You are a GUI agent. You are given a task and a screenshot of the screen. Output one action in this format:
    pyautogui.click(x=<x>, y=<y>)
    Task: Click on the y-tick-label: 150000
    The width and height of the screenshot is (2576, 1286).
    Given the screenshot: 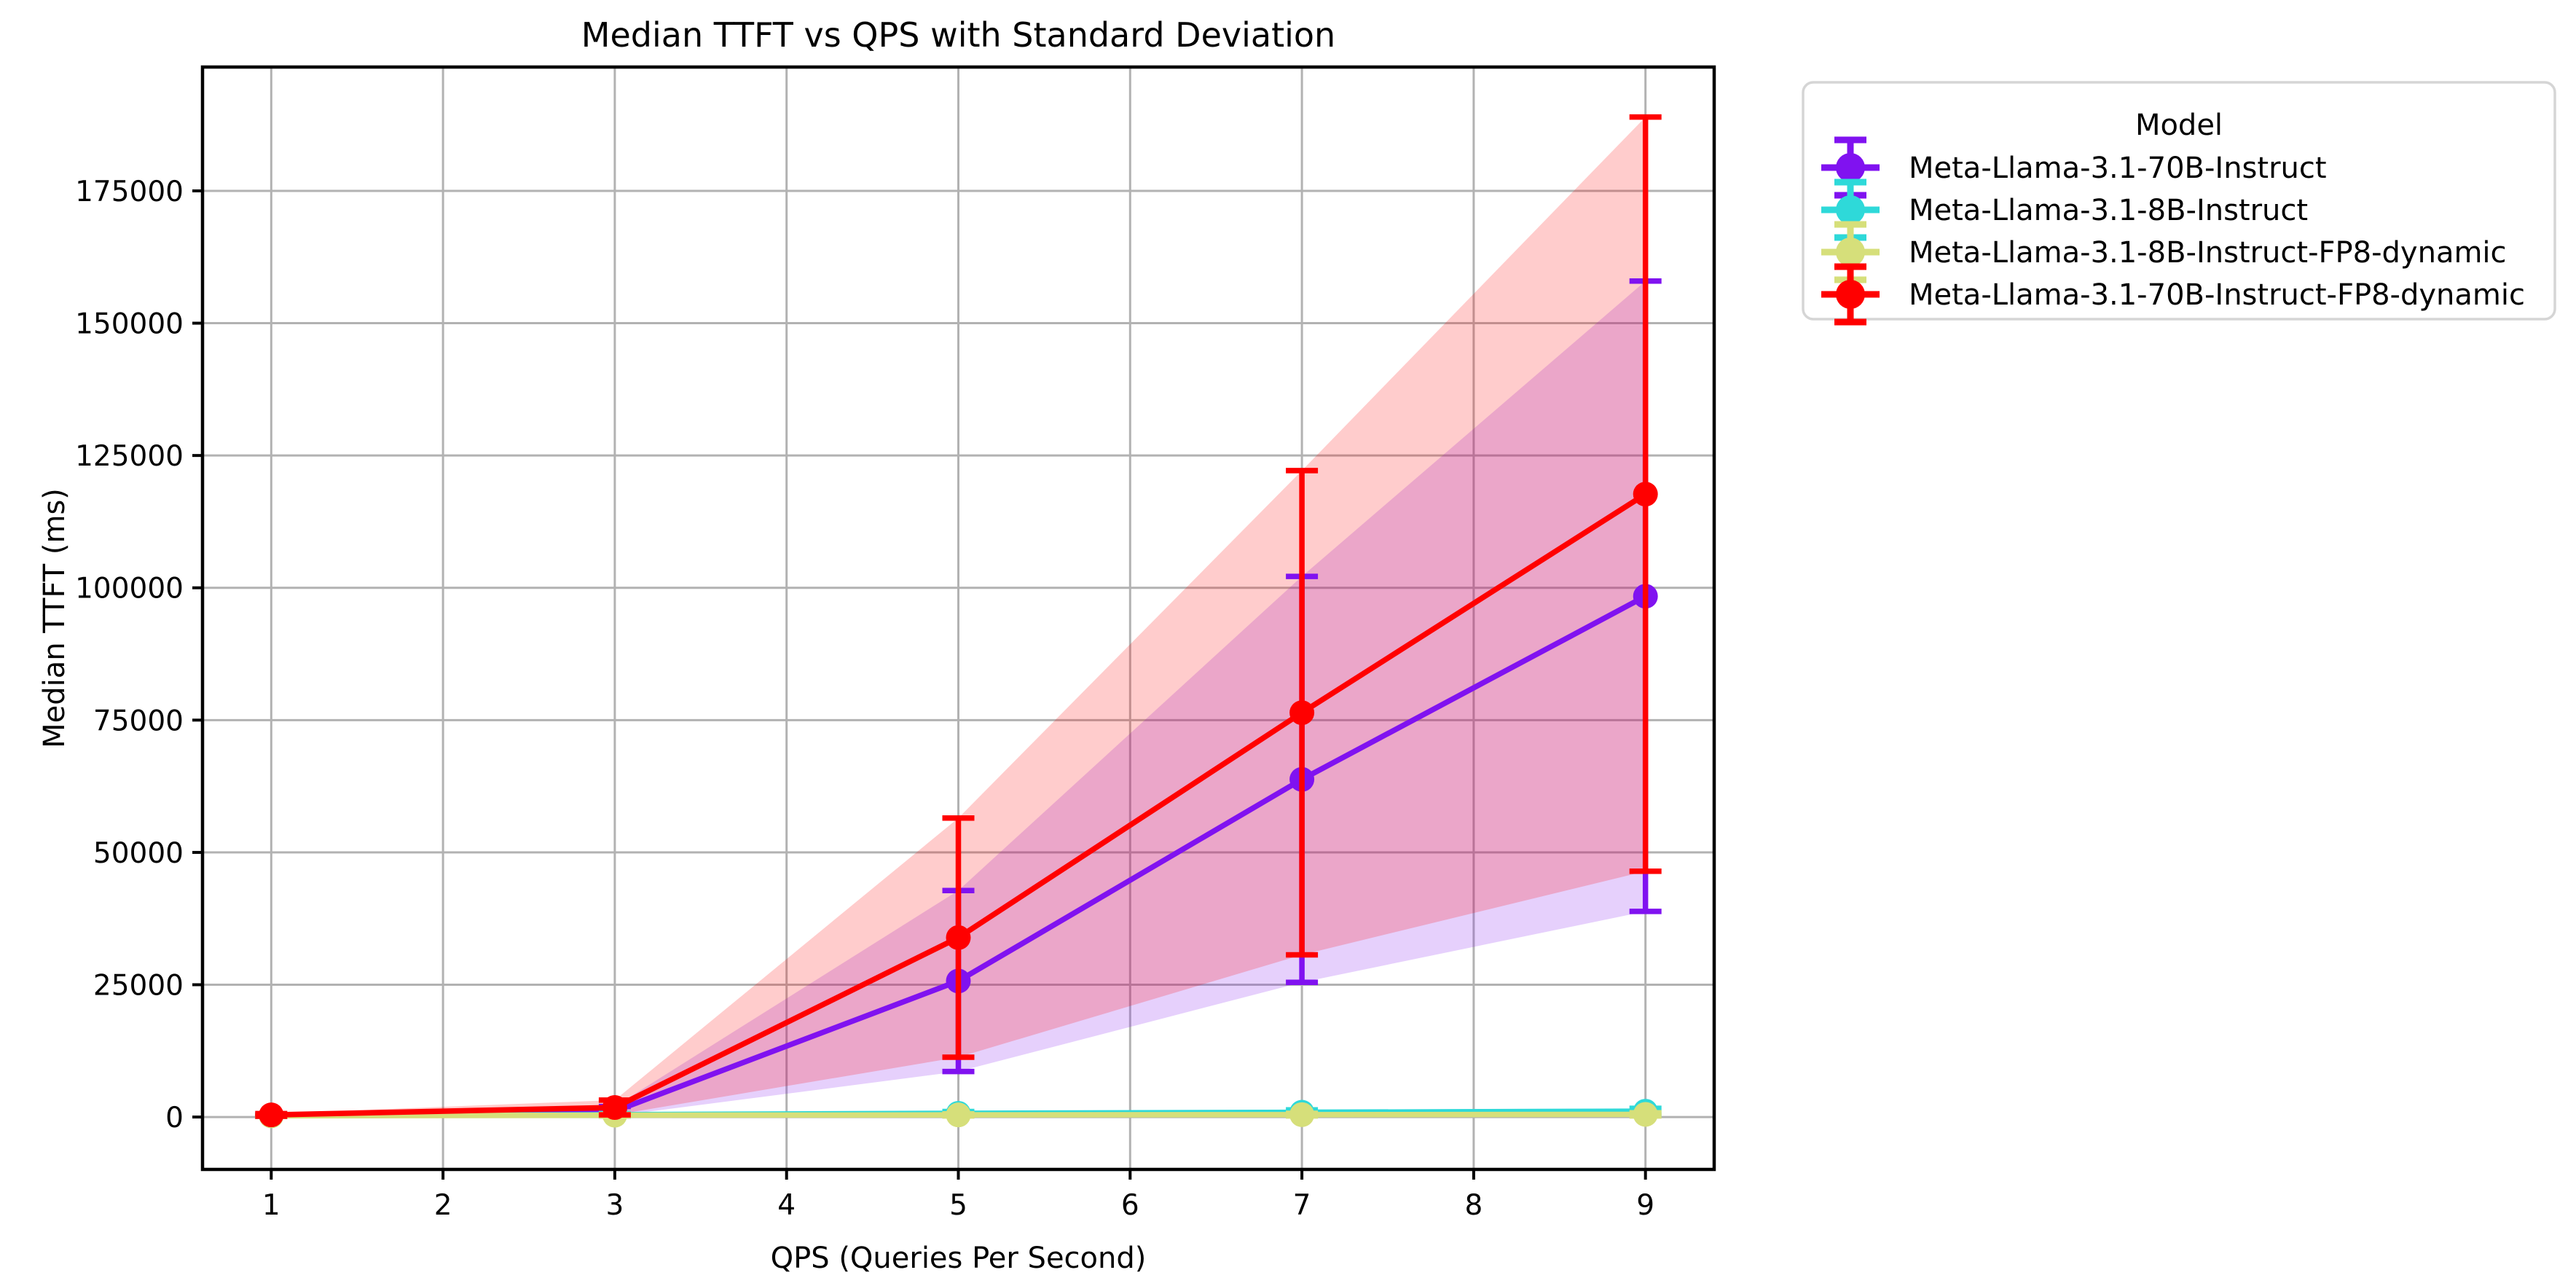 What is the action you would take?
    pyautogui.click(x=129, y=324)
    